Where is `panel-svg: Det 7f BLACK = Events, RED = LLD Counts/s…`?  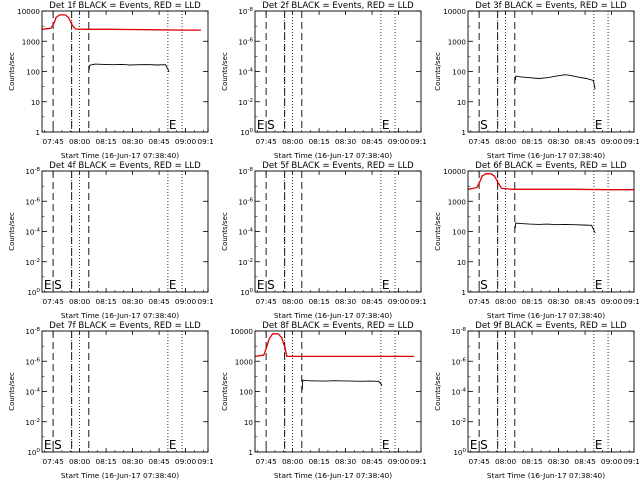
panel-svg: Det 7f BLACK = Events, RED = LLD Counts/s… is located at coordinates (110, 400).